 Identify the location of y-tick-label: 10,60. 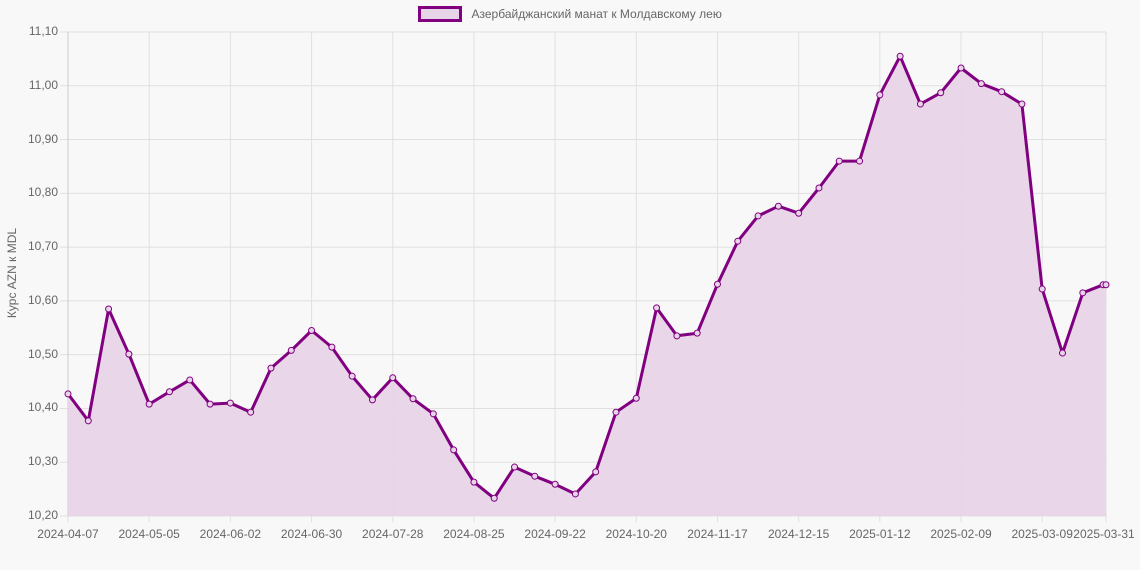
(42, 299).